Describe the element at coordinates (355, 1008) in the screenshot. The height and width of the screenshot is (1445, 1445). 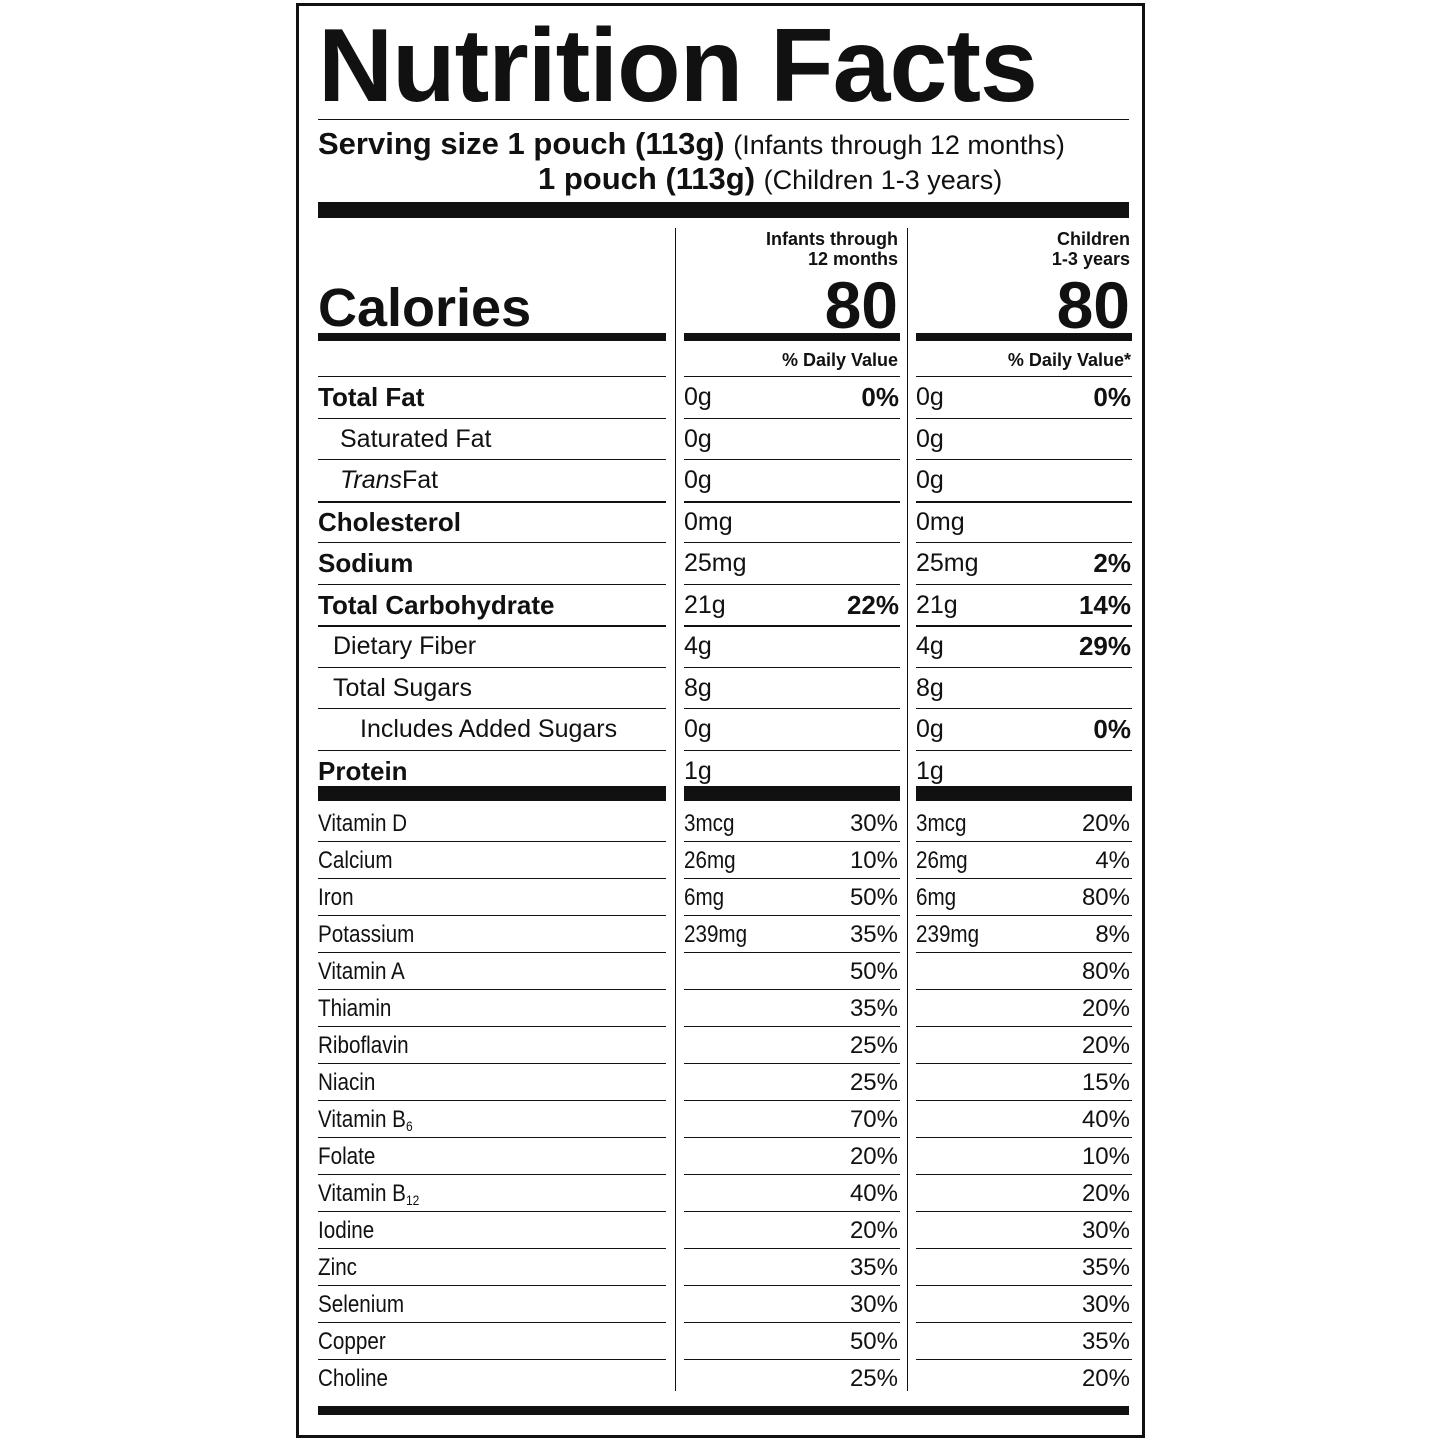
I see `vitamin-label-text: Thiamin` at that location.